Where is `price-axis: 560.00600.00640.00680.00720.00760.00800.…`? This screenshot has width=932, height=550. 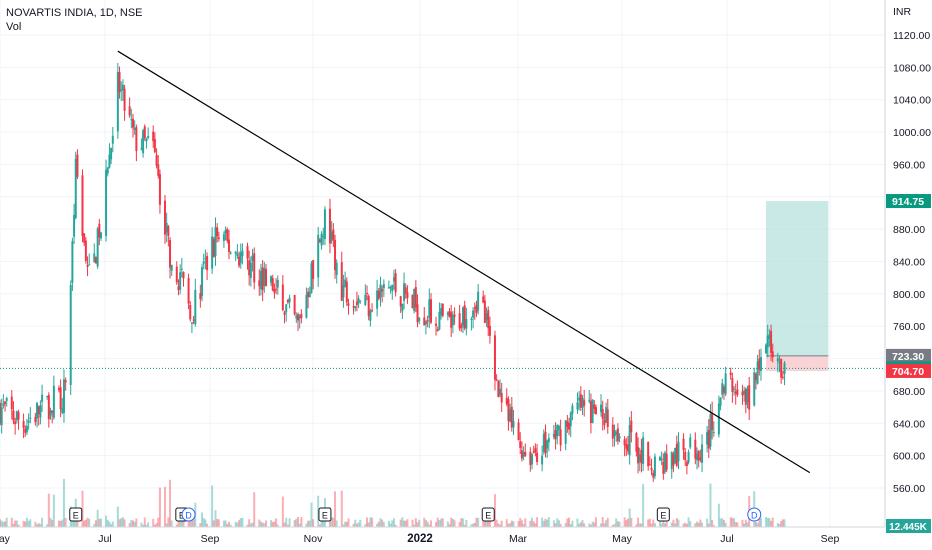
price-axis: 560.00600.00640.00680.00720.00760.00800.… is located at coordinates (907, 266).